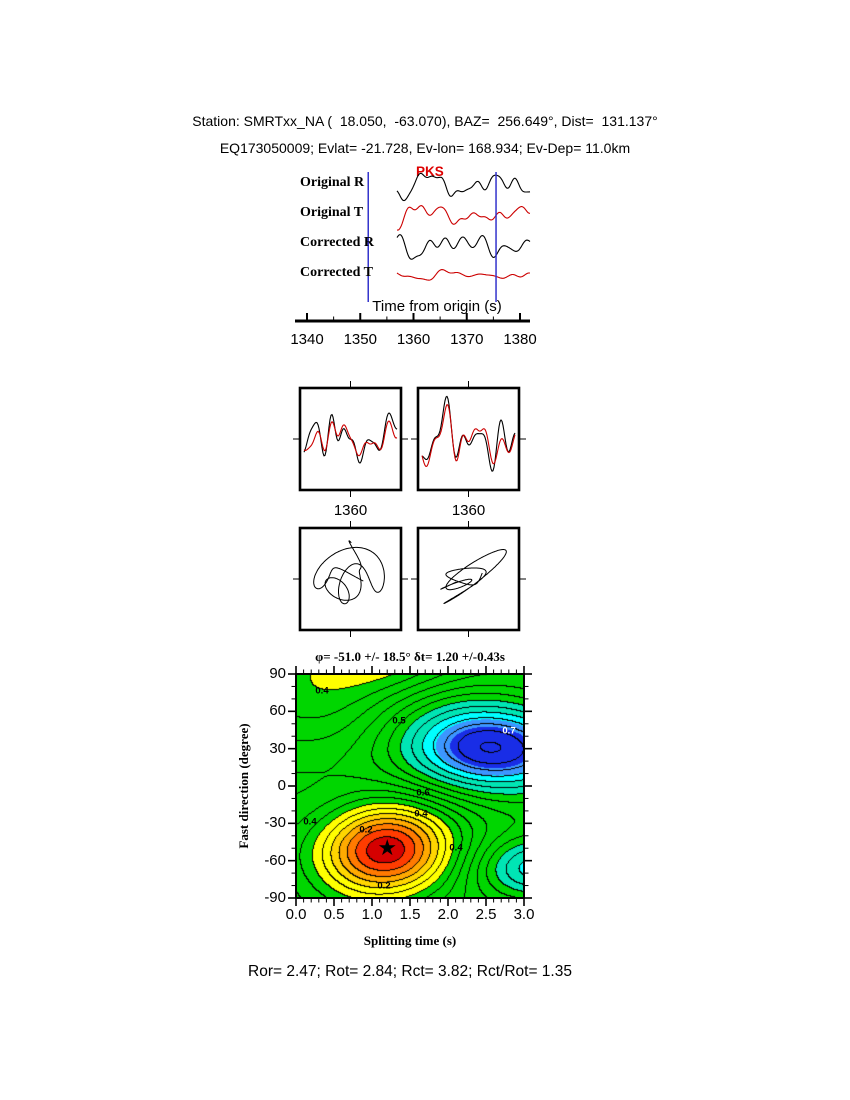 The height and width of the screenshot is (1100, 850). I want to click on phase-label: PKS, so click(430, 171).